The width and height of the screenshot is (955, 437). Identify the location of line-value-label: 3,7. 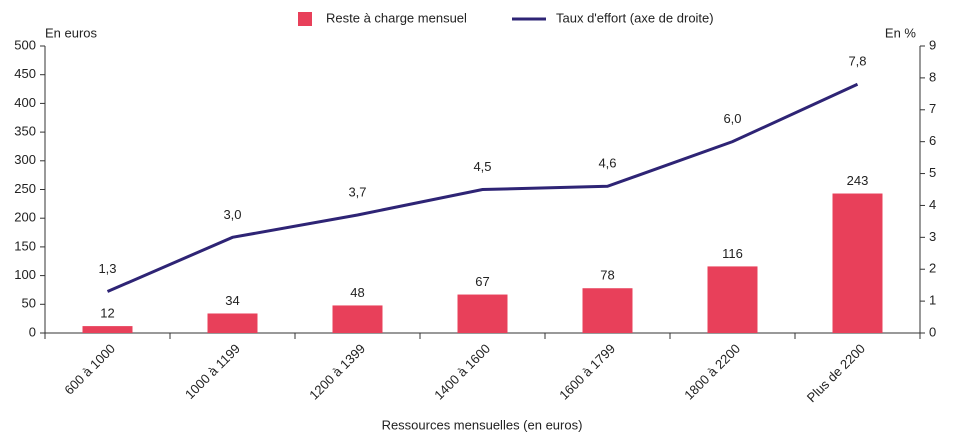
(357, 191).